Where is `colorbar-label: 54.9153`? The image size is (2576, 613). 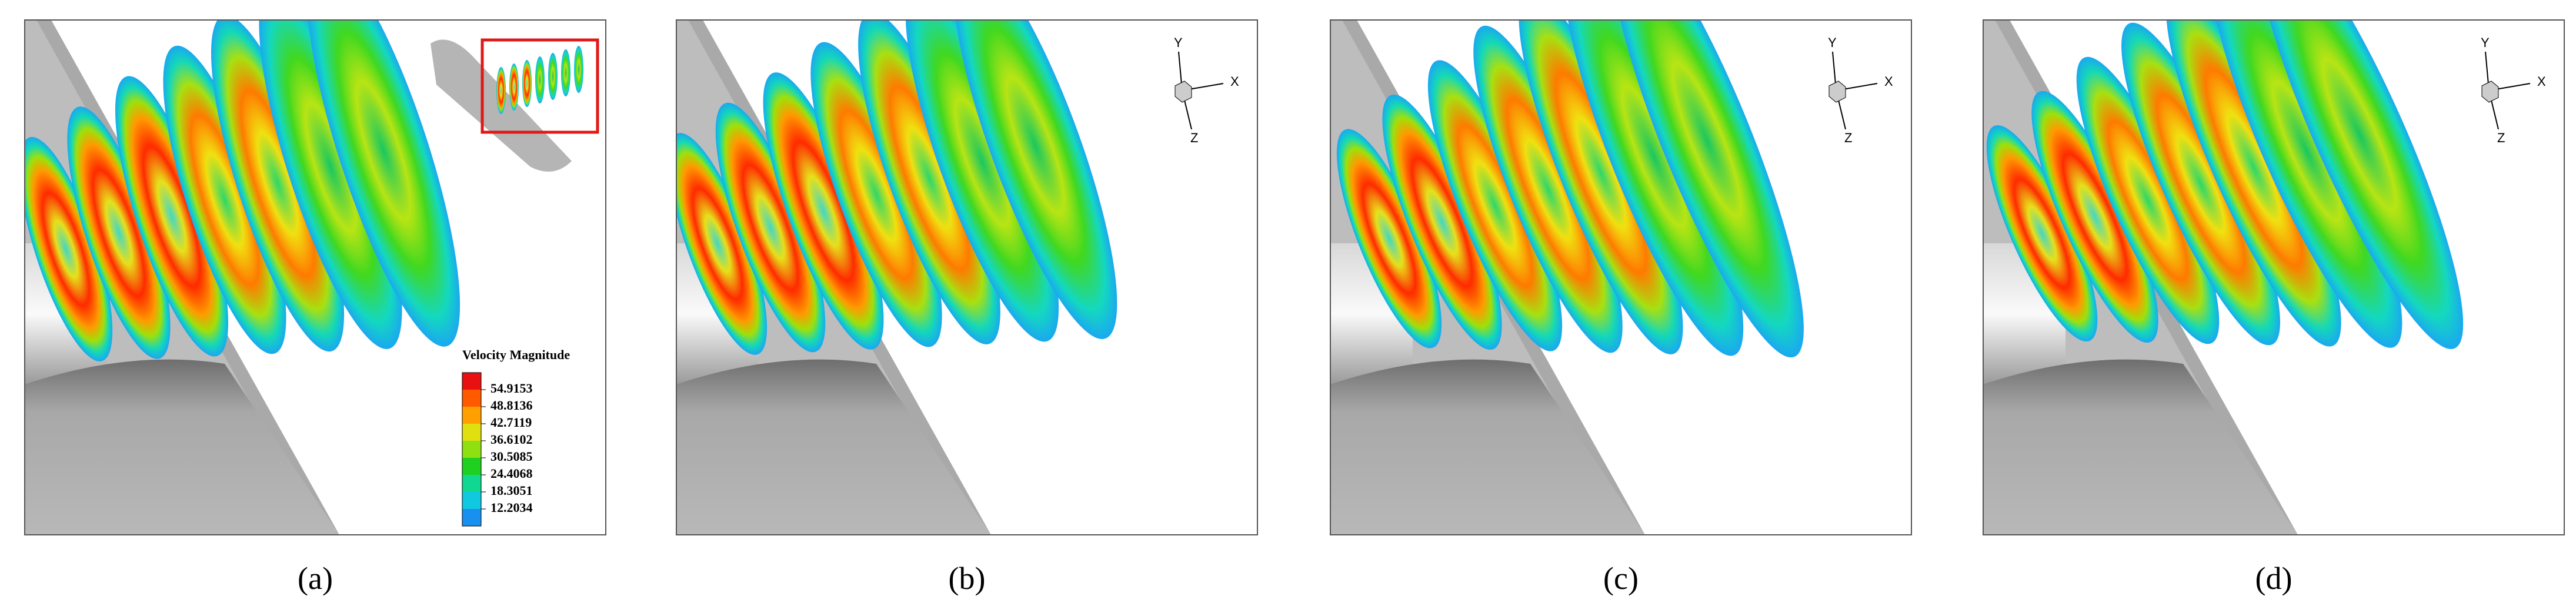
colorbar-label: 54.9153 is located at coordinates (511, 388).